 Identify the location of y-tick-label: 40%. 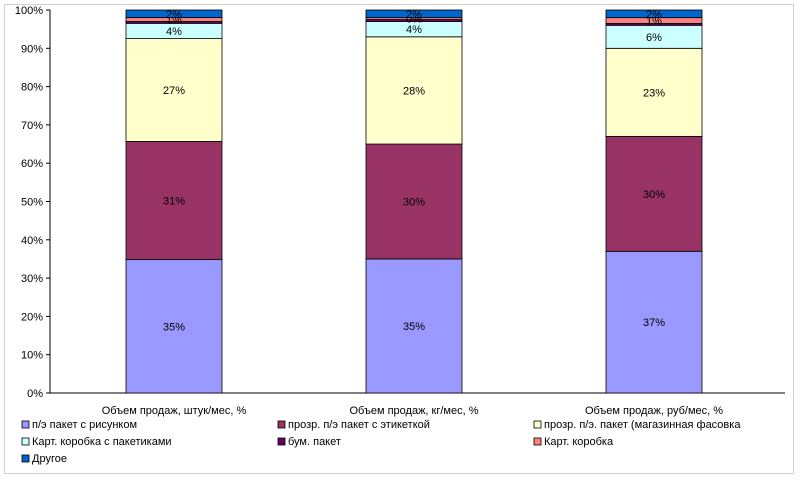
(32, 241).